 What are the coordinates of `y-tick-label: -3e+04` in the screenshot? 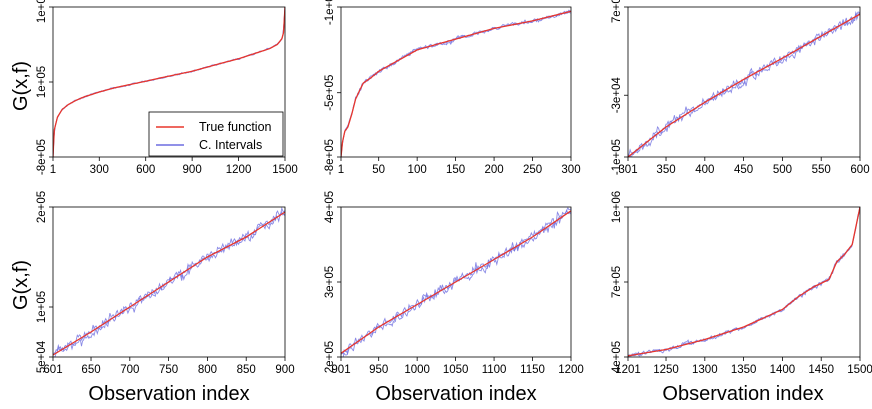 It's located at (617, 95).